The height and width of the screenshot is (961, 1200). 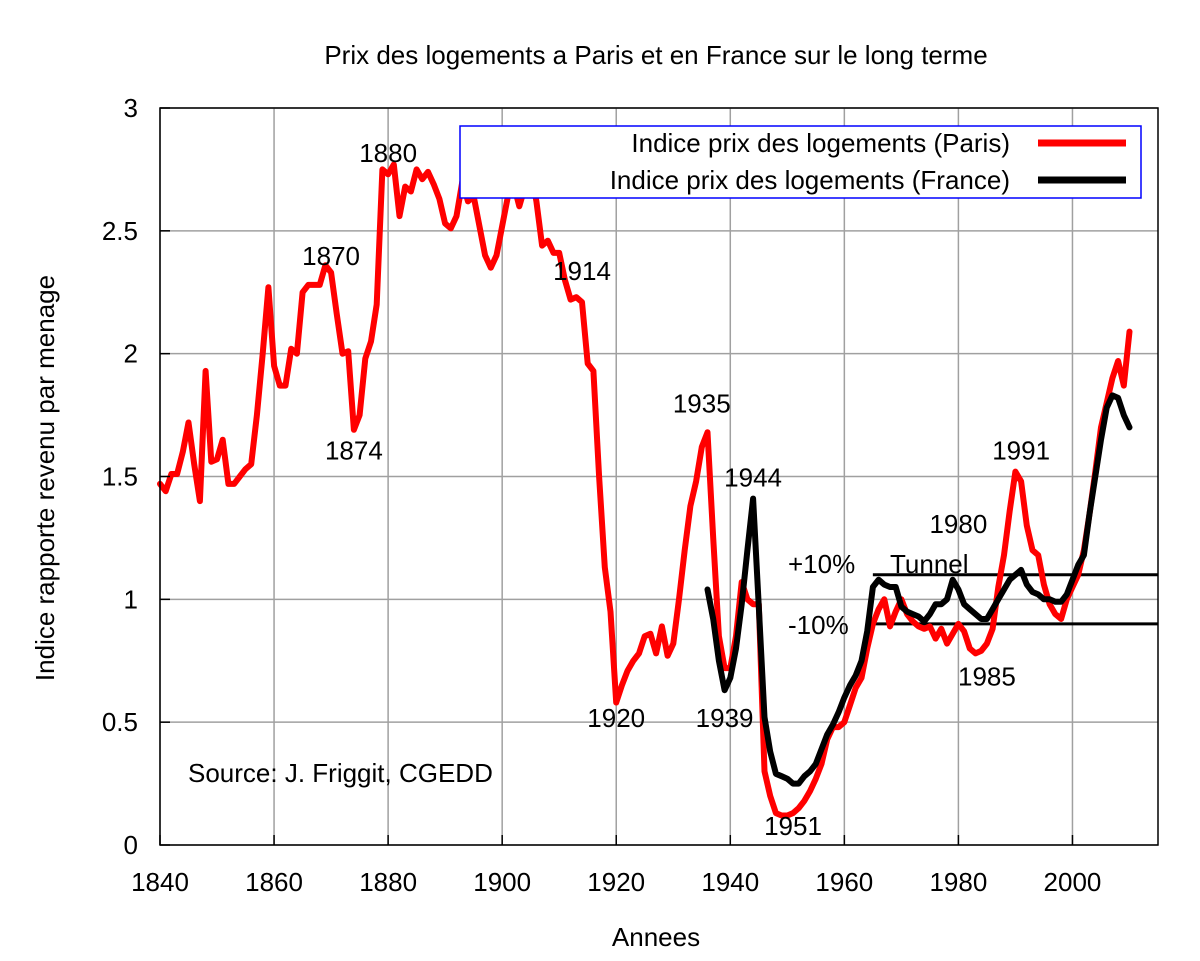 What do you see at coordinates (616, 882) in the screenshot?
I see `x-tick-label: 1920` at bounding box center [616, 882].